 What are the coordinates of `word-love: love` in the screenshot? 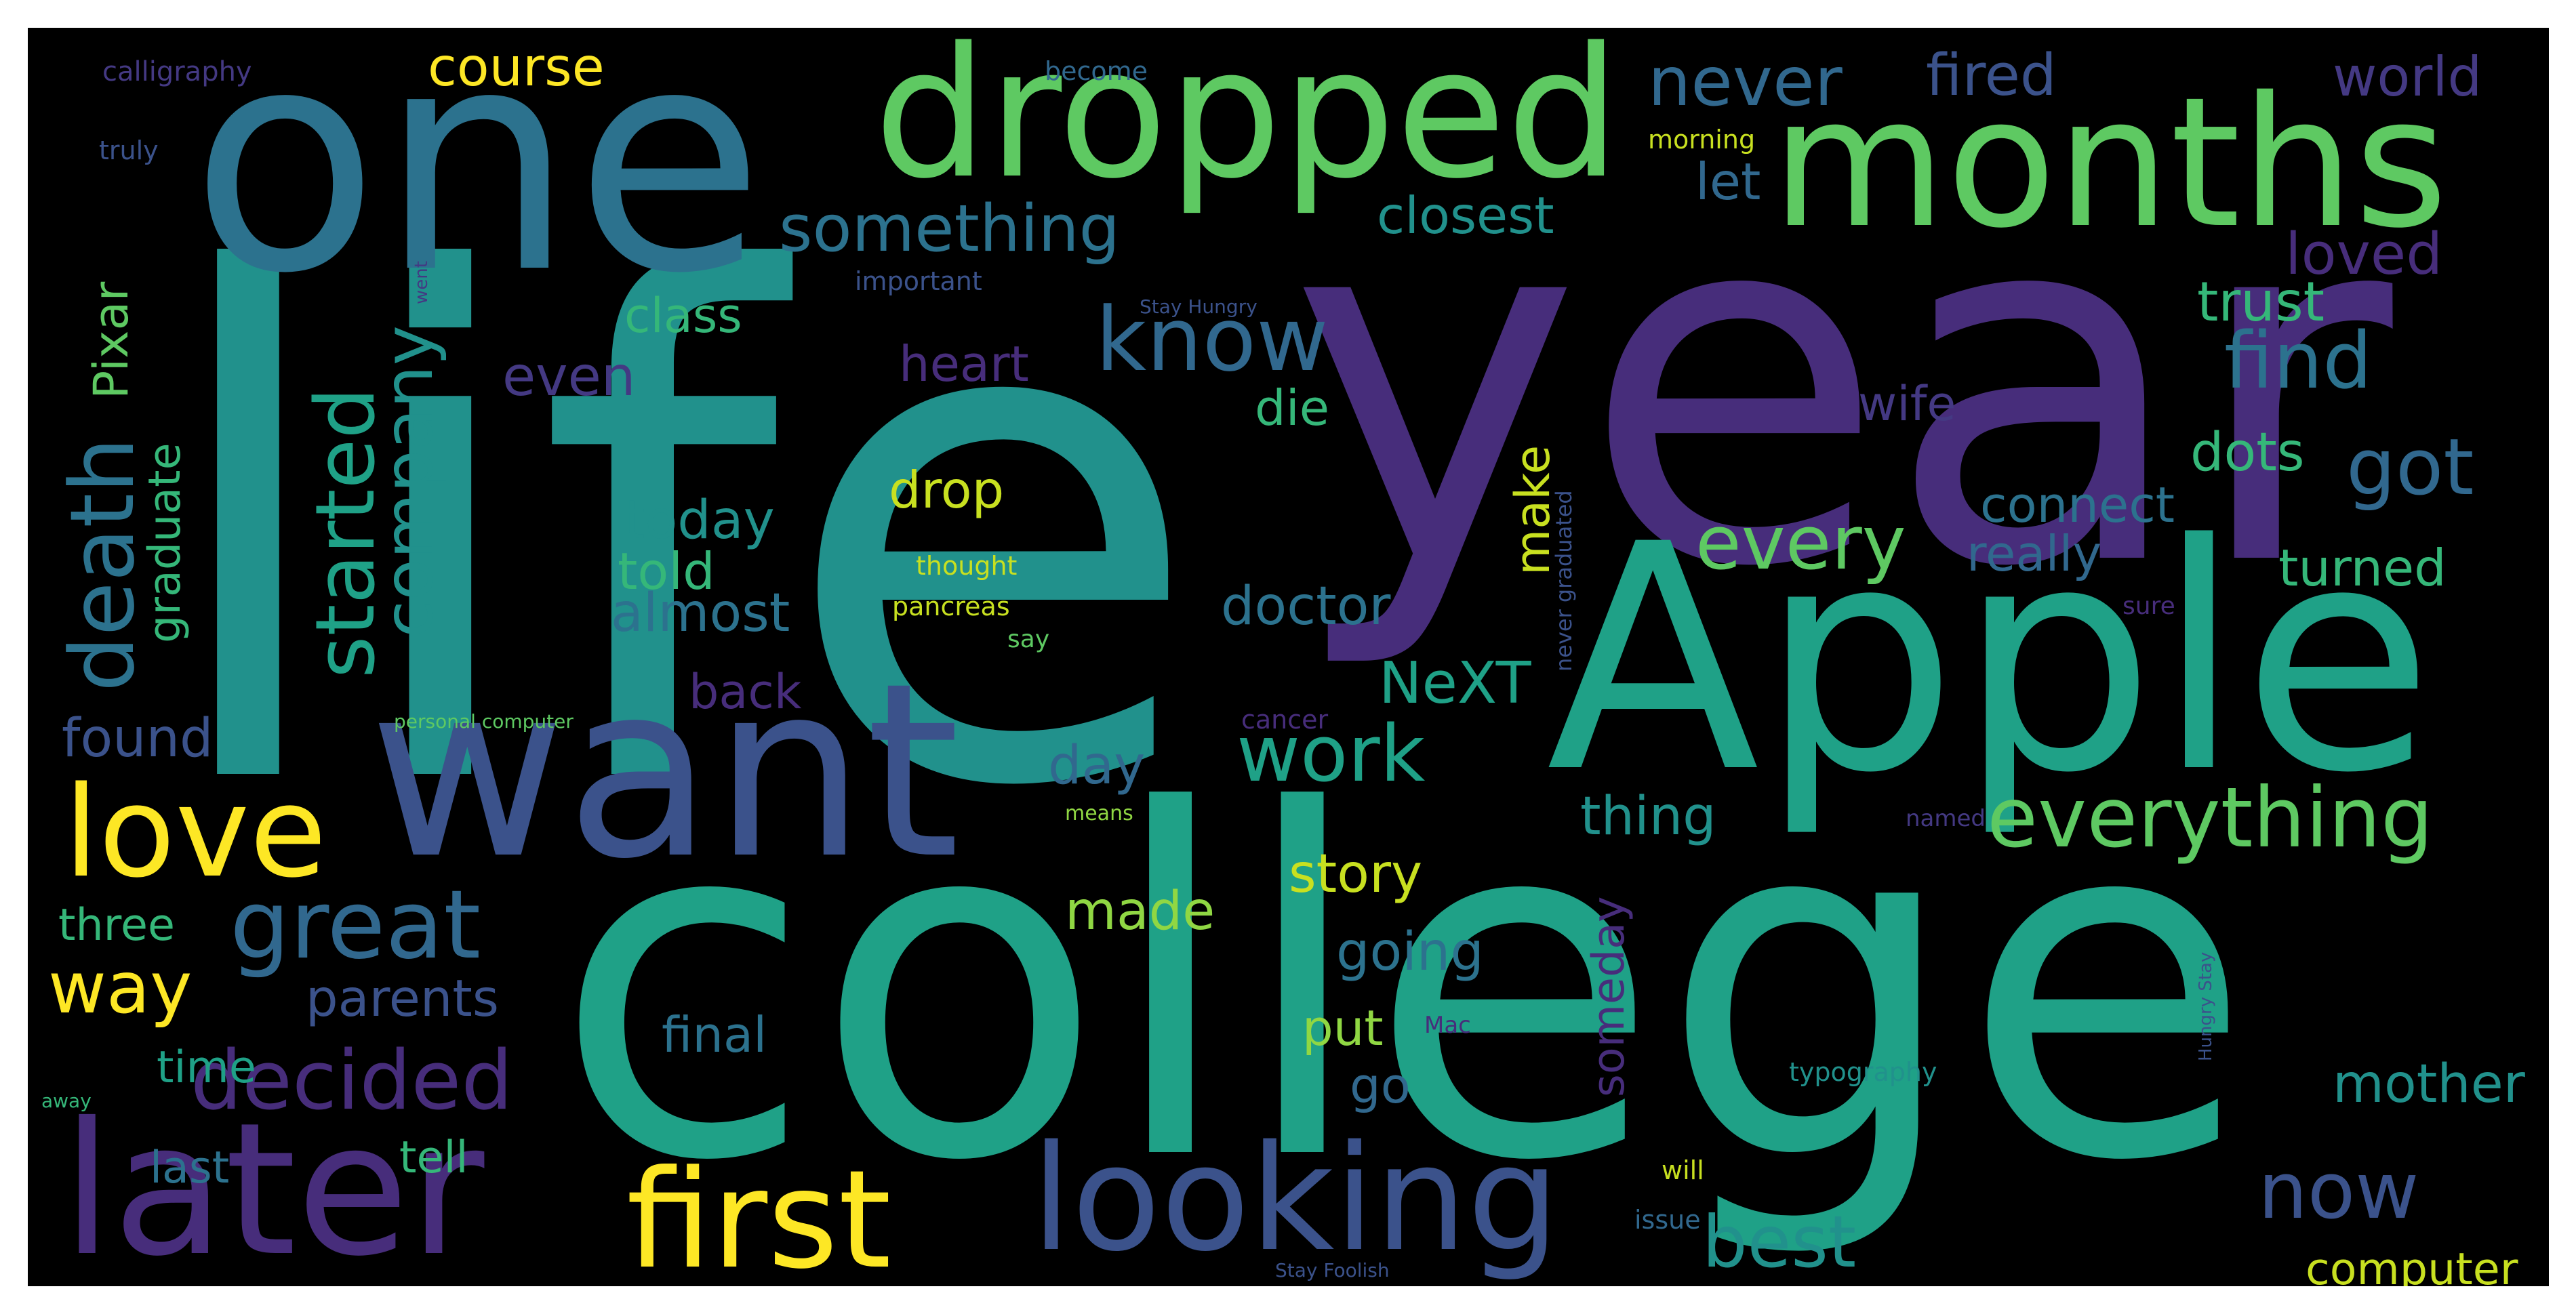 It's located at (195, 832).